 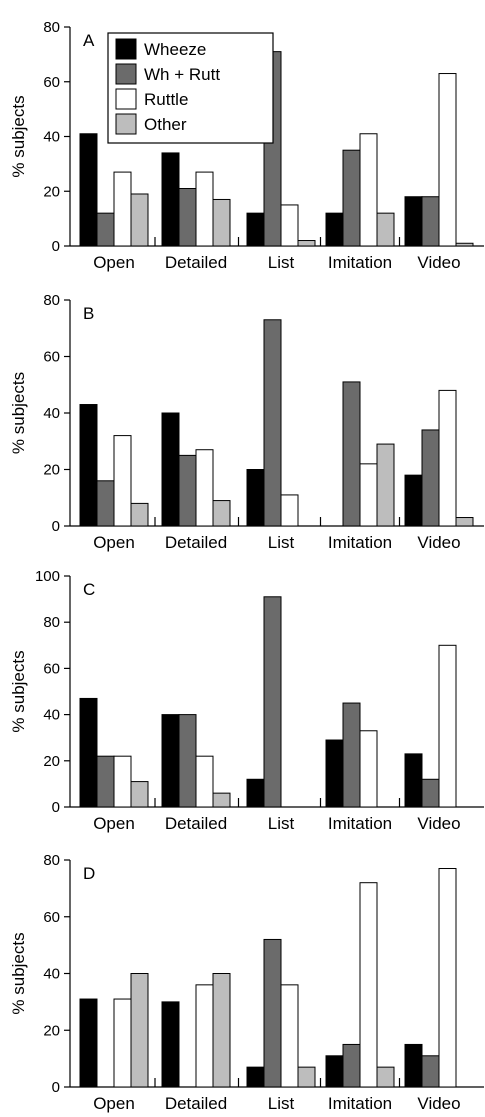 What do you see at coordinates (88, 313) in the screenshot?
I see `panel-letter: B` at bounding box center [88, 313].